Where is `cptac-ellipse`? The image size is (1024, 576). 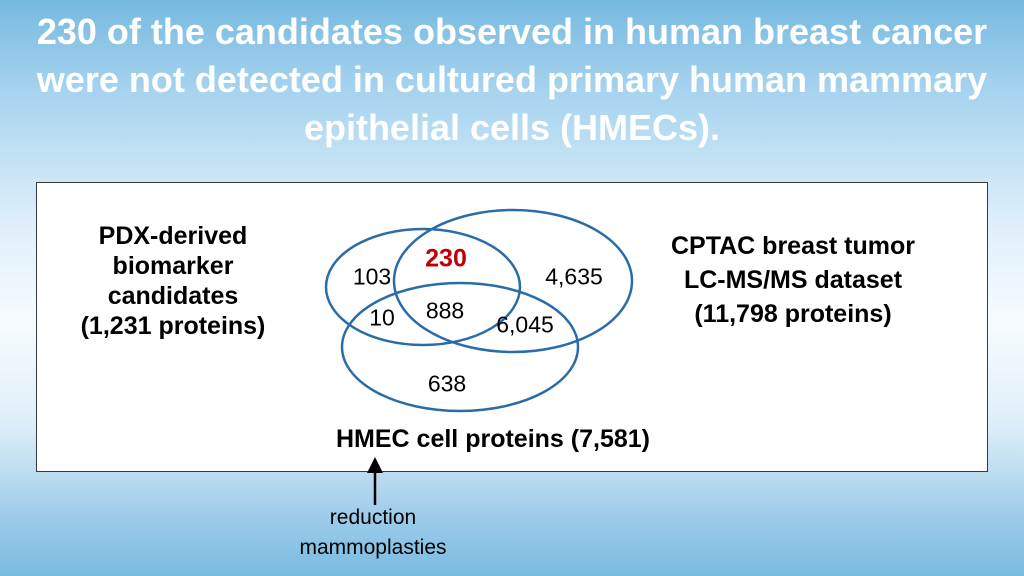 cptac-ellipse is located at coordinates (513, 281).